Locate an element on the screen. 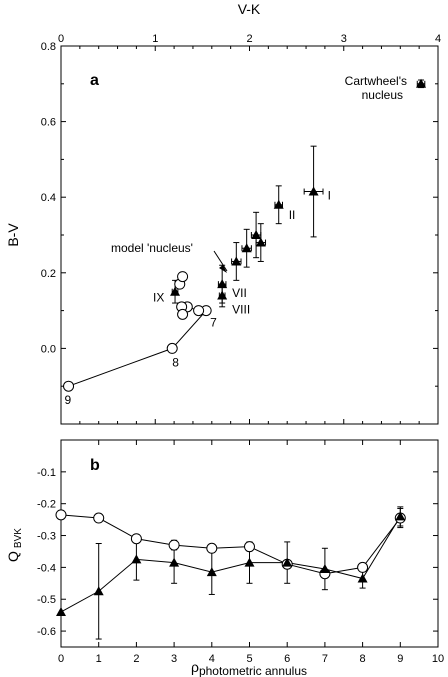 The height and width of the screenshot is (677, 448). panel-a-ytick-label: 0.2 is located at coordinates (48, 274).